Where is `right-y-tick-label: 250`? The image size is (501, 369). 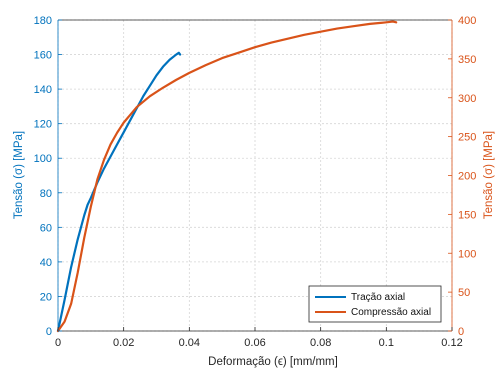
right-y-tick-label: 250 is located at coordinates (467, 138).